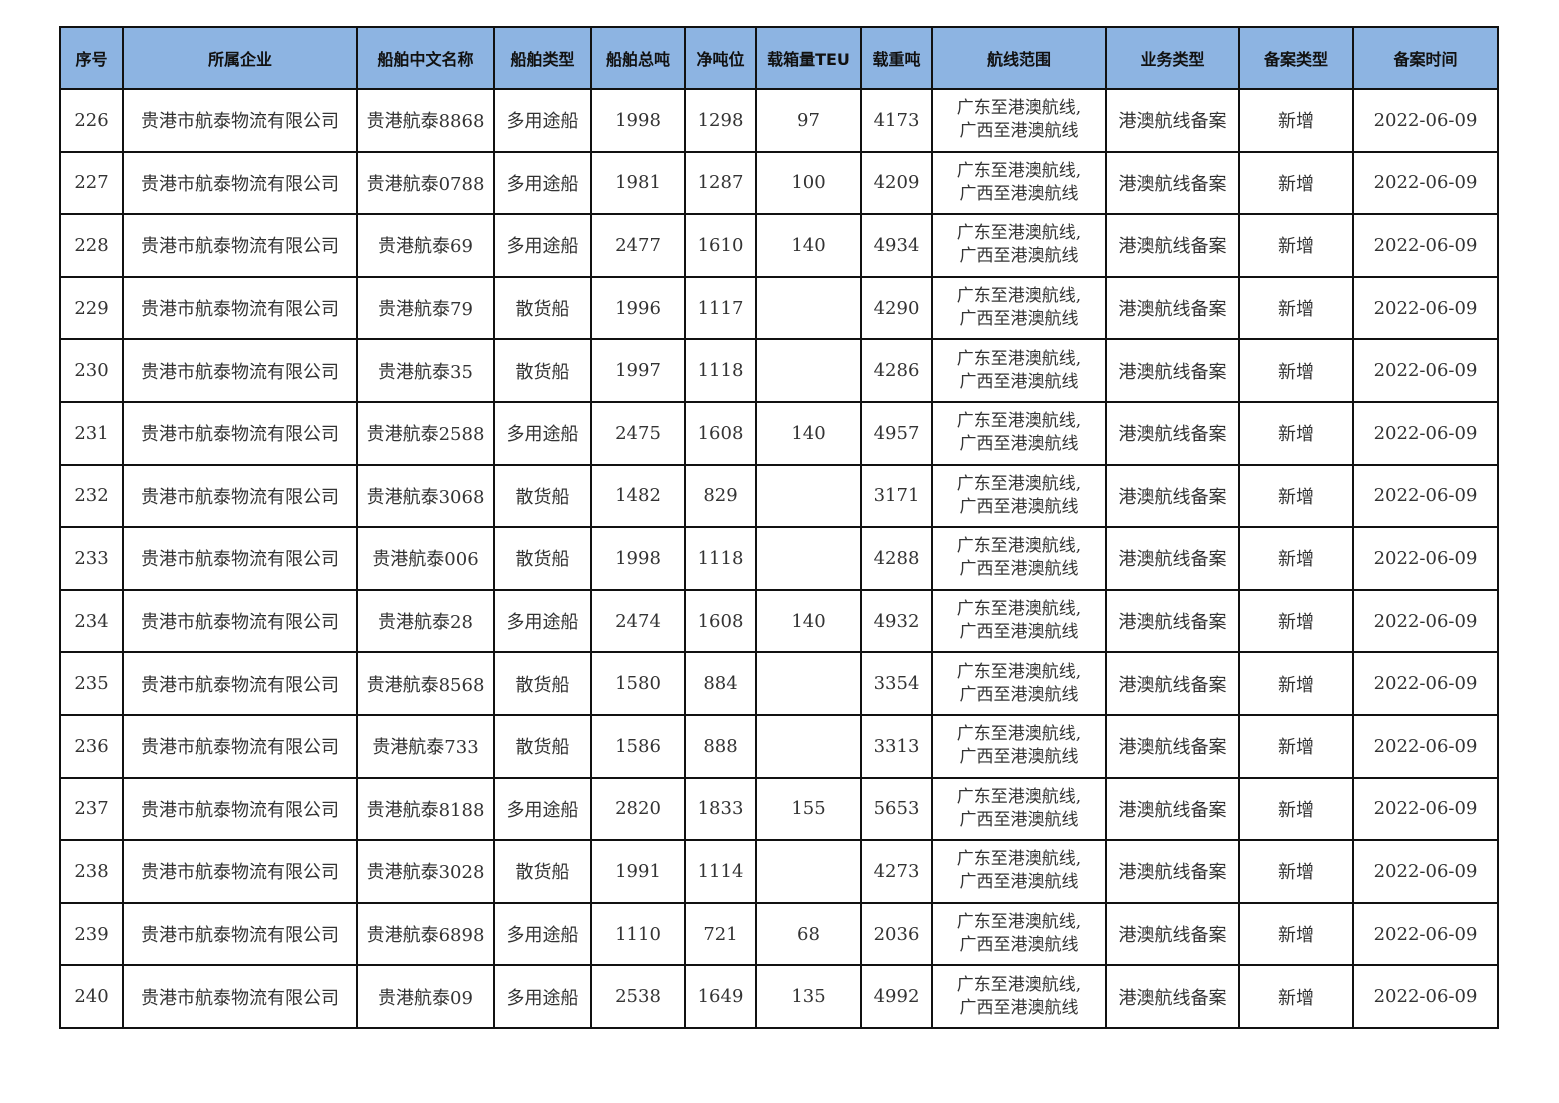 The width and height of the screenshot is (1559, 1103). What do you see at coordinates (425, 558) in the screenshot?
I see `cell-ship-name: 贵港航泰006` at bounding box center [425, 558].